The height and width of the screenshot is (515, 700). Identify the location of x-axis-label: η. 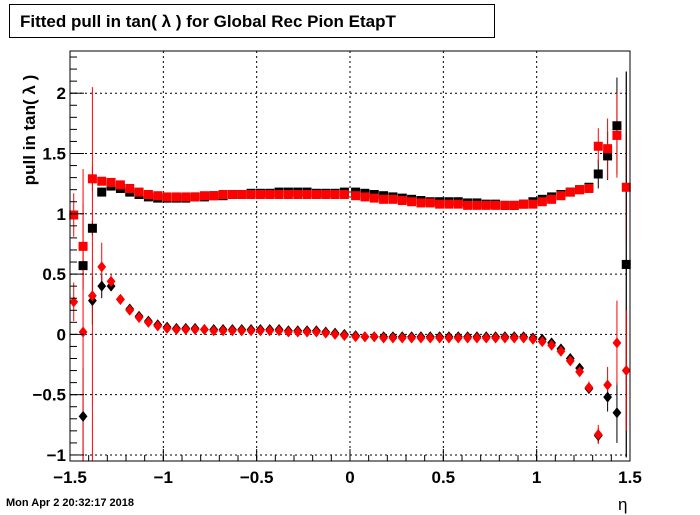
(623, 504).